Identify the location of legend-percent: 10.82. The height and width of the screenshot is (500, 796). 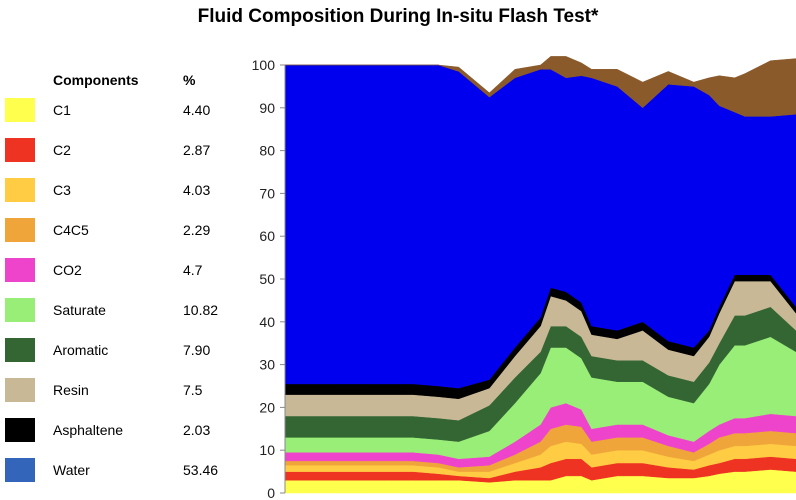
(201, 310).